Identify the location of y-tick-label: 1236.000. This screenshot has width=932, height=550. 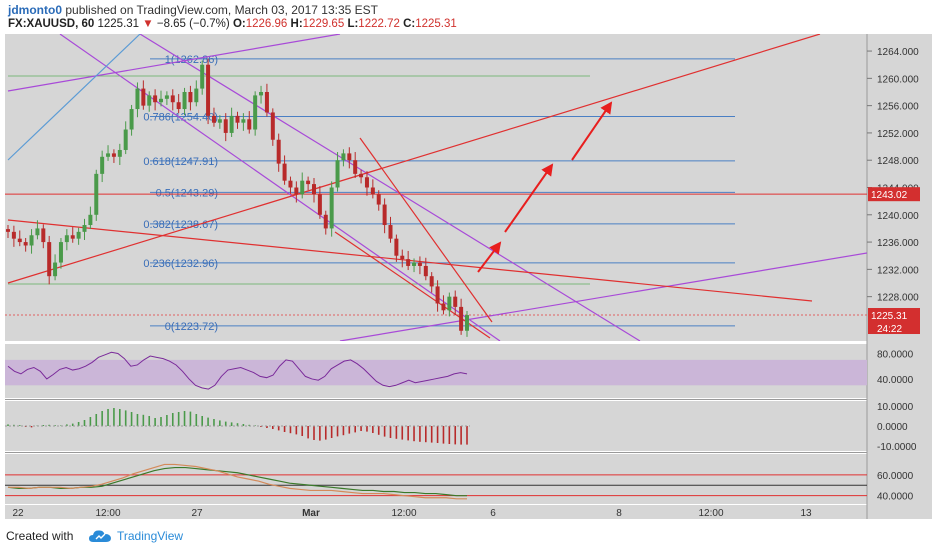
(898, 243).